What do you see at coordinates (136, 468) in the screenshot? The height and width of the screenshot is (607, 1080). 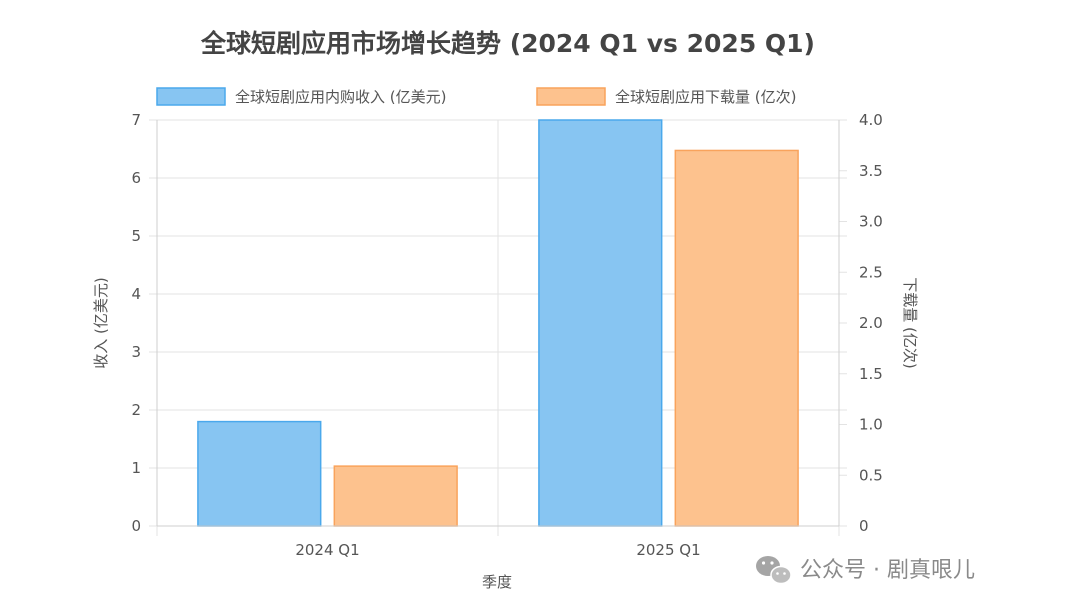 I see `y-tick-label: 1` at bounding box center [136, 468].